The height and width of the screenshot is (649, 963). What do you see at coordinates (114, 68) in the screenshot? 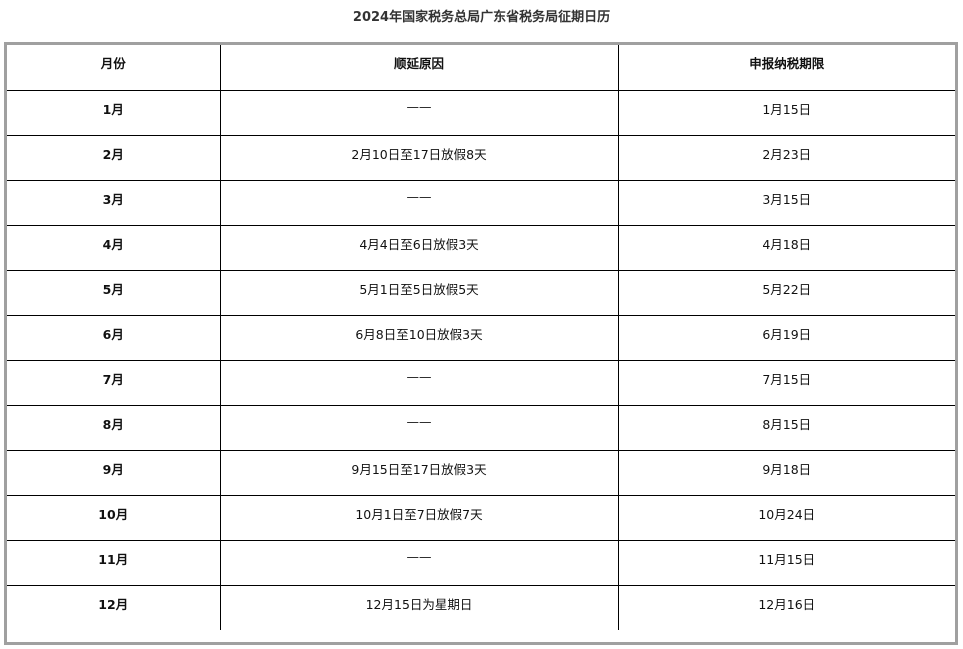
I see `header-month: 月份` at bounding box center [114, 68].